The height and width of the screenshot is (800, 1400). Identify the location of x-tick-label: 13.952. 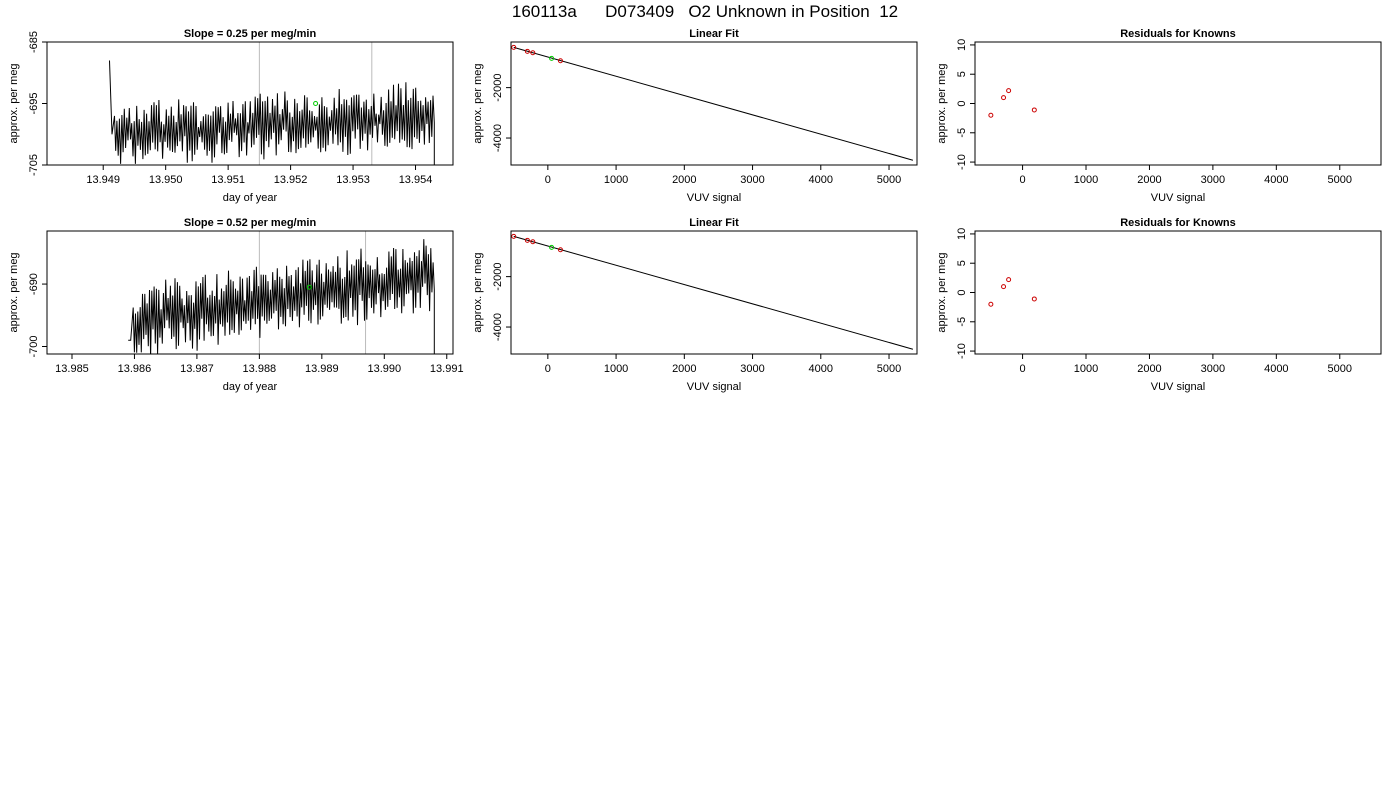
(291, 180).